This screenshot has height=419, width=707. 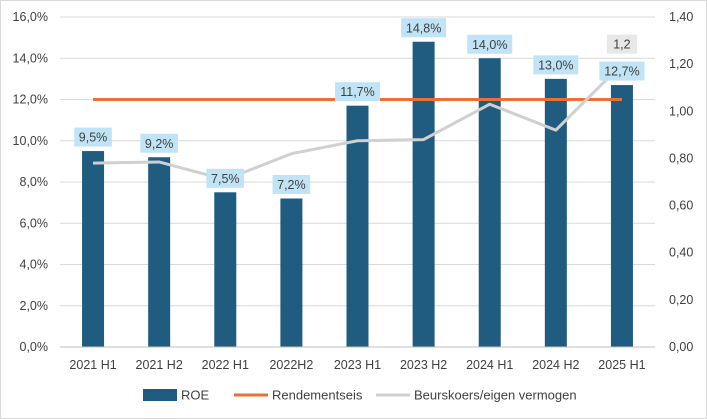 What do you see at coordinates (681, 347) in the screenshot?
I see `y-right-tick-label: 0,00` at bounding box center [681, 347].